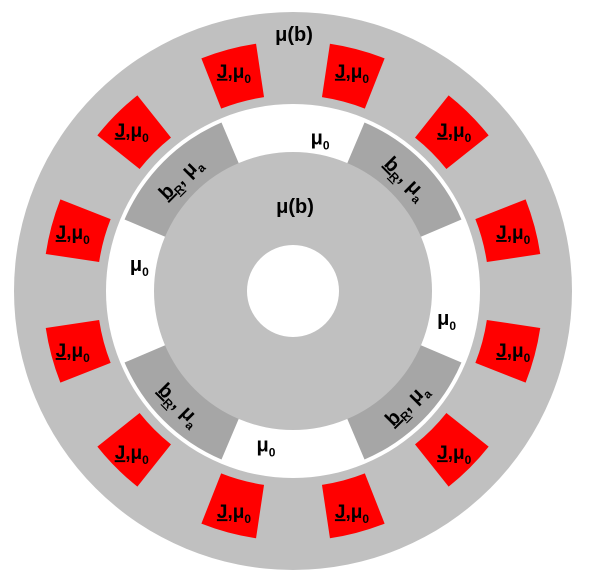 The height and width of the screenshot is (579, 590). What do you see at coordinates (295, 207) in the screenshot?
I see `rotor-label: μ(b)` at bounding box center [295, 207].